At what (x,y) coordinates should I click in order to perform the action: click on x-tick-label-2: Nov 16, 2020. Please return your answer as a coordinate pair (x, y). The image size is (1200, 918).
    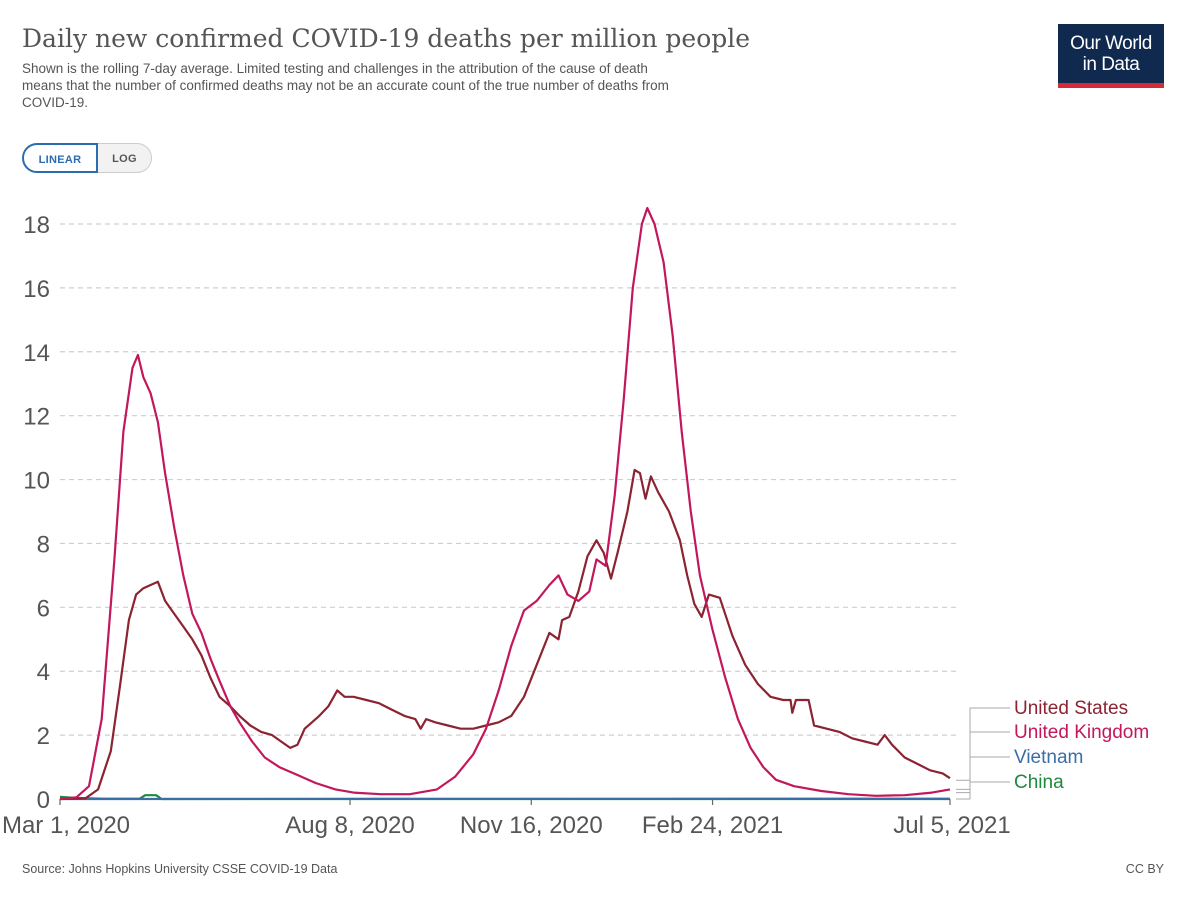
    Looking at the image, I should click on (531, 825).